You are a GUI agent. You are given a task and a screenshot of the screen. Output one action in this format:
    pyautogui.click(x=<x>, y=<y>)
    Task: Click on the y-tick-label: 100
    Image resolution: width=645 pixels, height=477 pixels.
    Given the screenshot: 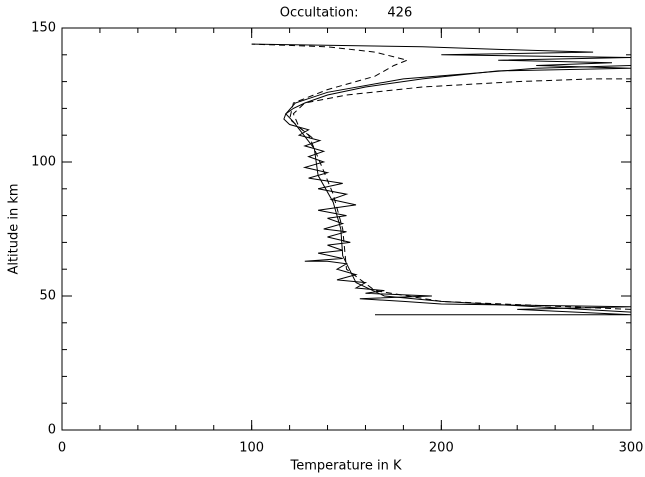 What is the action you would take?
    pyautogui.click(x=43, y=162)
    